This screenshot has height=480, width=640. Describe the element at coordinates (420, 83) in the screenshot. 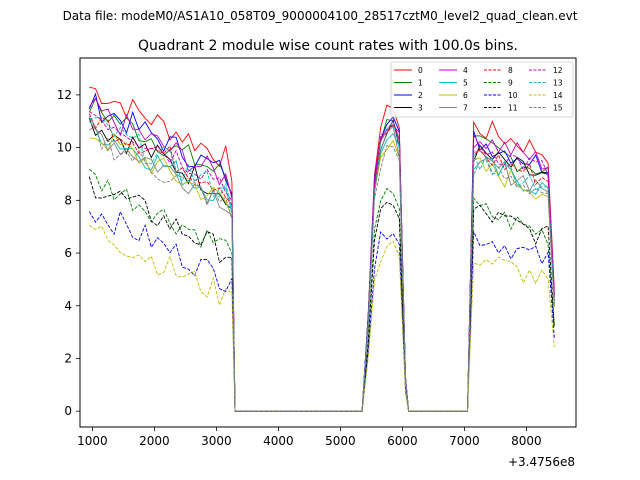

I see `legend-label: 1` at that location.